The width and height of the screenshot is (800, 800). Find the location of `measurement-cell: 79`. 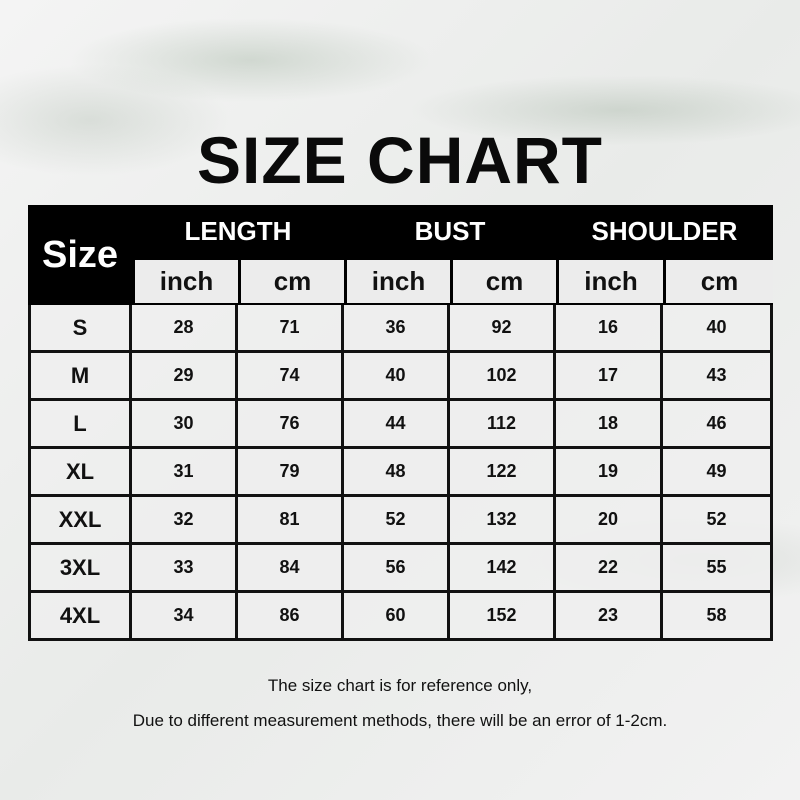

measurement-cell: 79 is located at coordinates (291, 473).